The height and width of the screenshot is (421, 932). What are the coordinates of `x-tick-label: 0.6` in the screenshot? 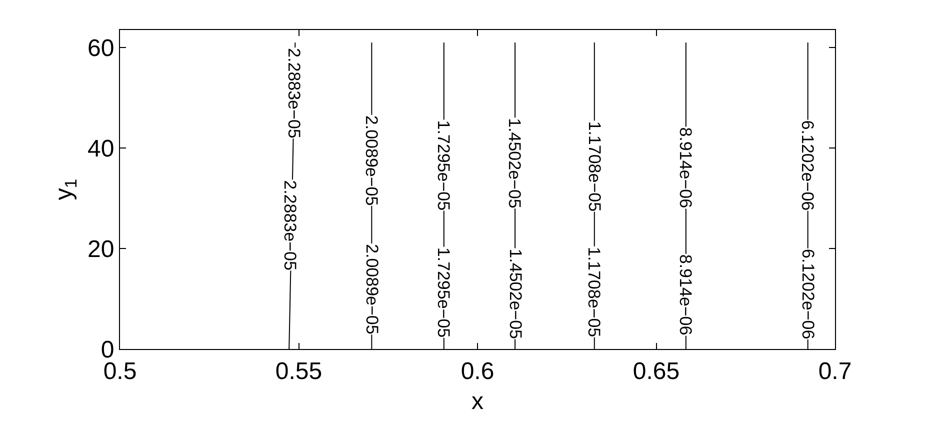 It's located at (477, 371).